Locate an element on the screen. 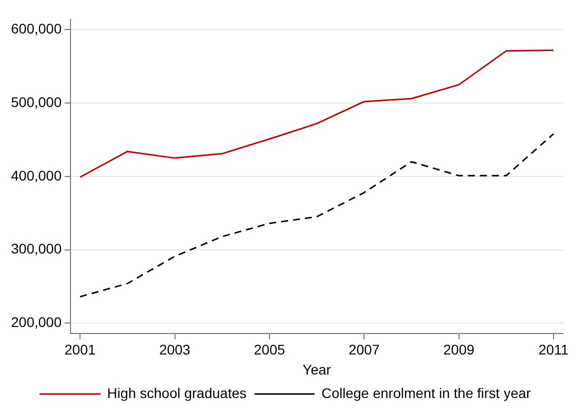 The height and width of the screenshot is (419, 585). x-tick-label: 2001 is located at coordinates (80, 350).